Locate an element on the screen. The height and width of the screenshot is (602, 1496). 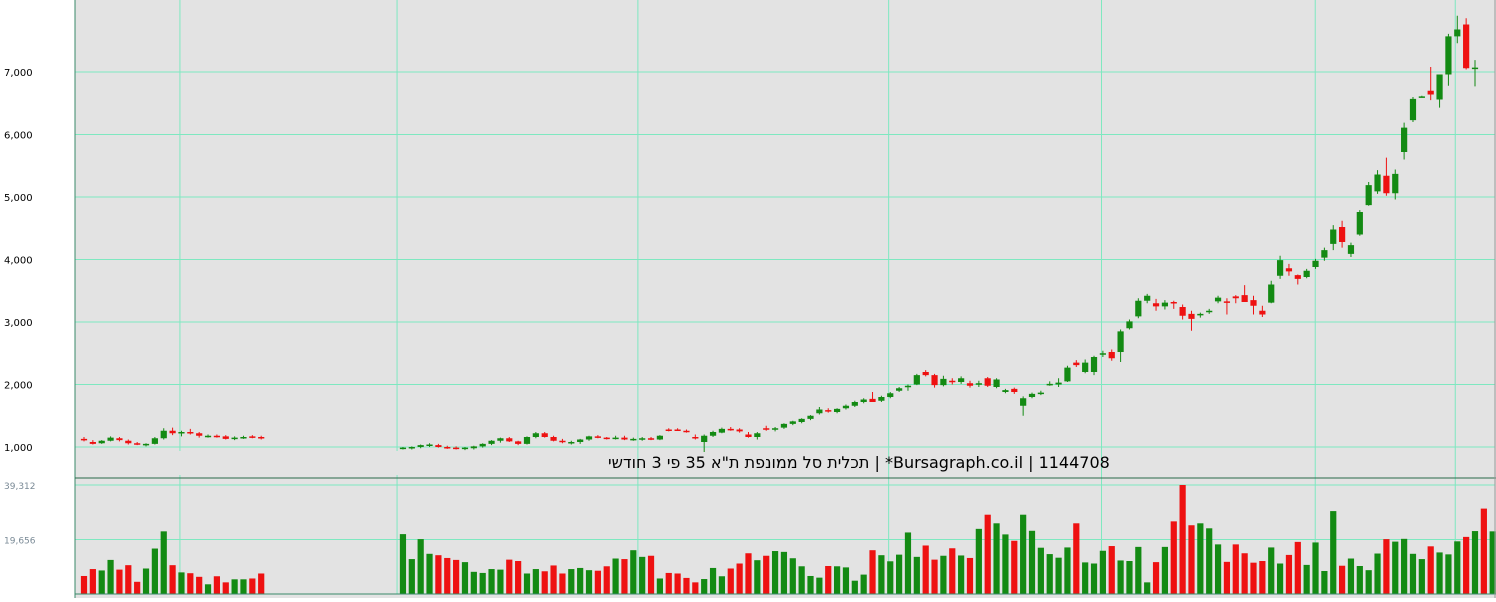
title-backdrop is located at coordinates (346, 463).